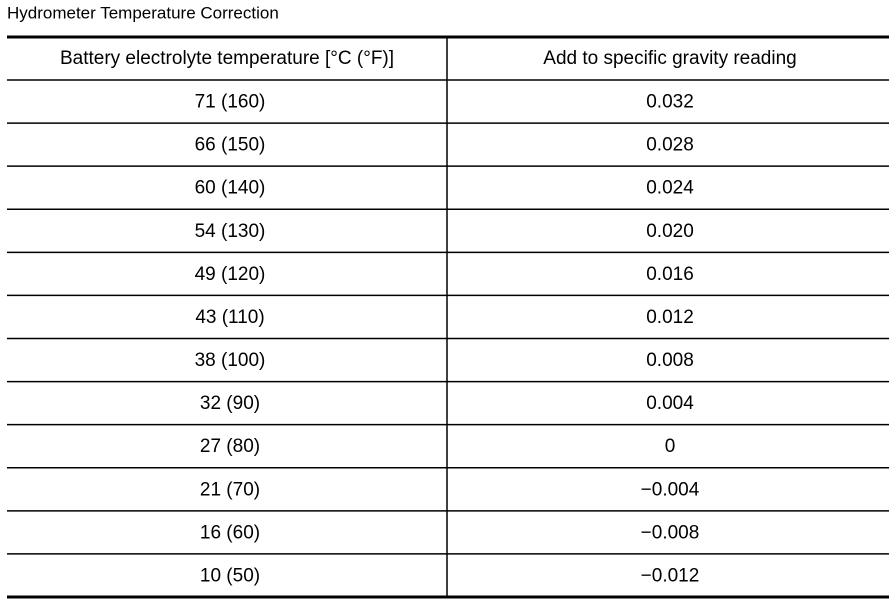 This screenshot has width=896, height=608. Describe the element at coordinates (229, 317) in the screenshot. I see `temperature-cell: 43 (110)` at that location.